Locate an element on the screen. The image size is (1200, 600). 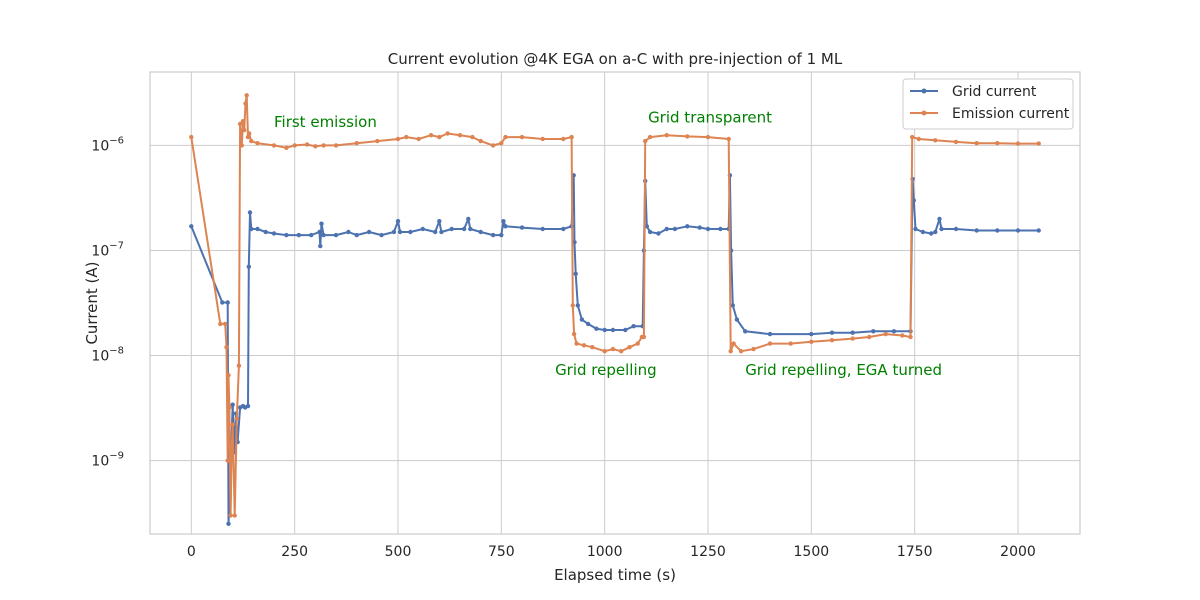
legend-emission-current-label: Emission current is located at coordinates (1011, 114).